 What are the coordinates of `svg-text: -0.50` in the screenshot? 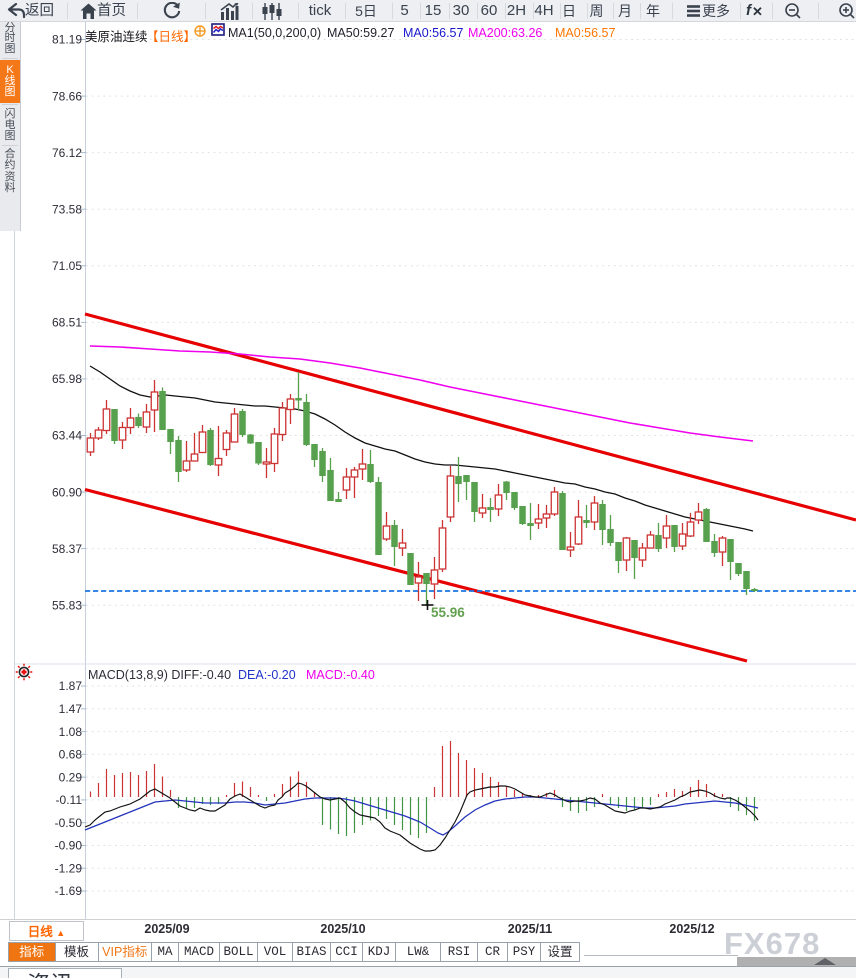 It's located at (69, 823).